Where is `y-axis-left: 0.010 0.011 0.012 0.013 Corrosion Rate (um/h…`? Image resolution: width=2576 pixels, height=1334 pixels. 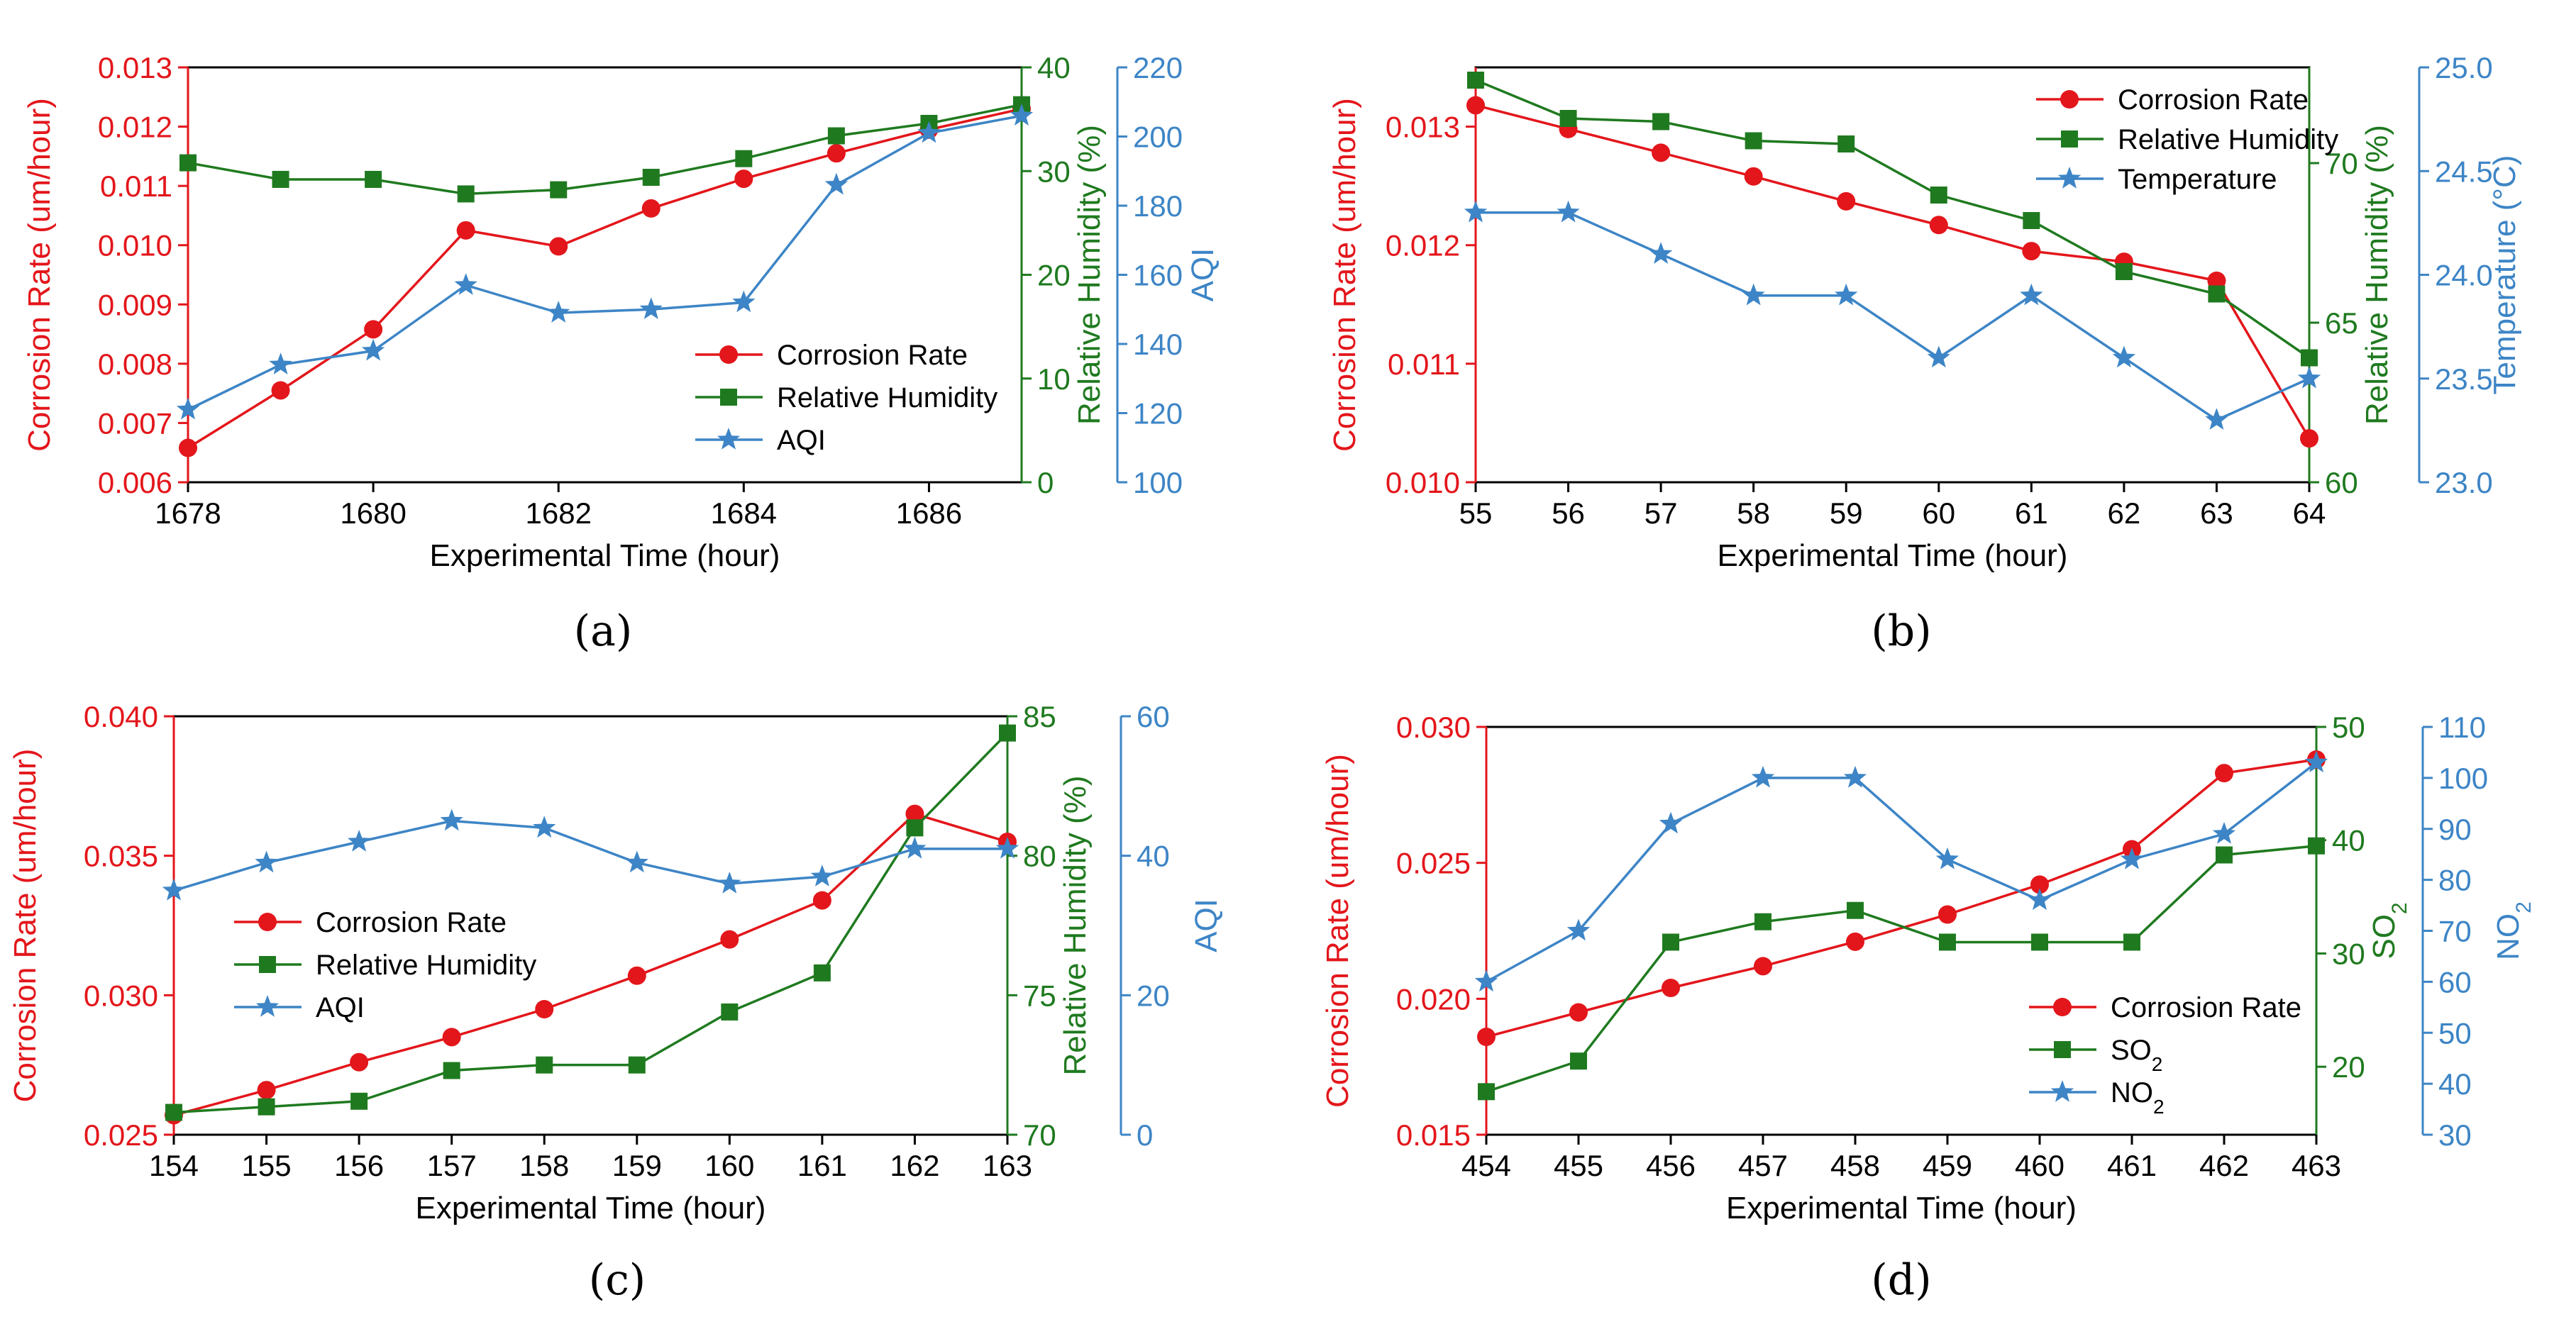 y-axis-left: 0.010 0.011 0.012 0.013 Corrosion Rate (um/h… is located at coordinates (1402, 283).